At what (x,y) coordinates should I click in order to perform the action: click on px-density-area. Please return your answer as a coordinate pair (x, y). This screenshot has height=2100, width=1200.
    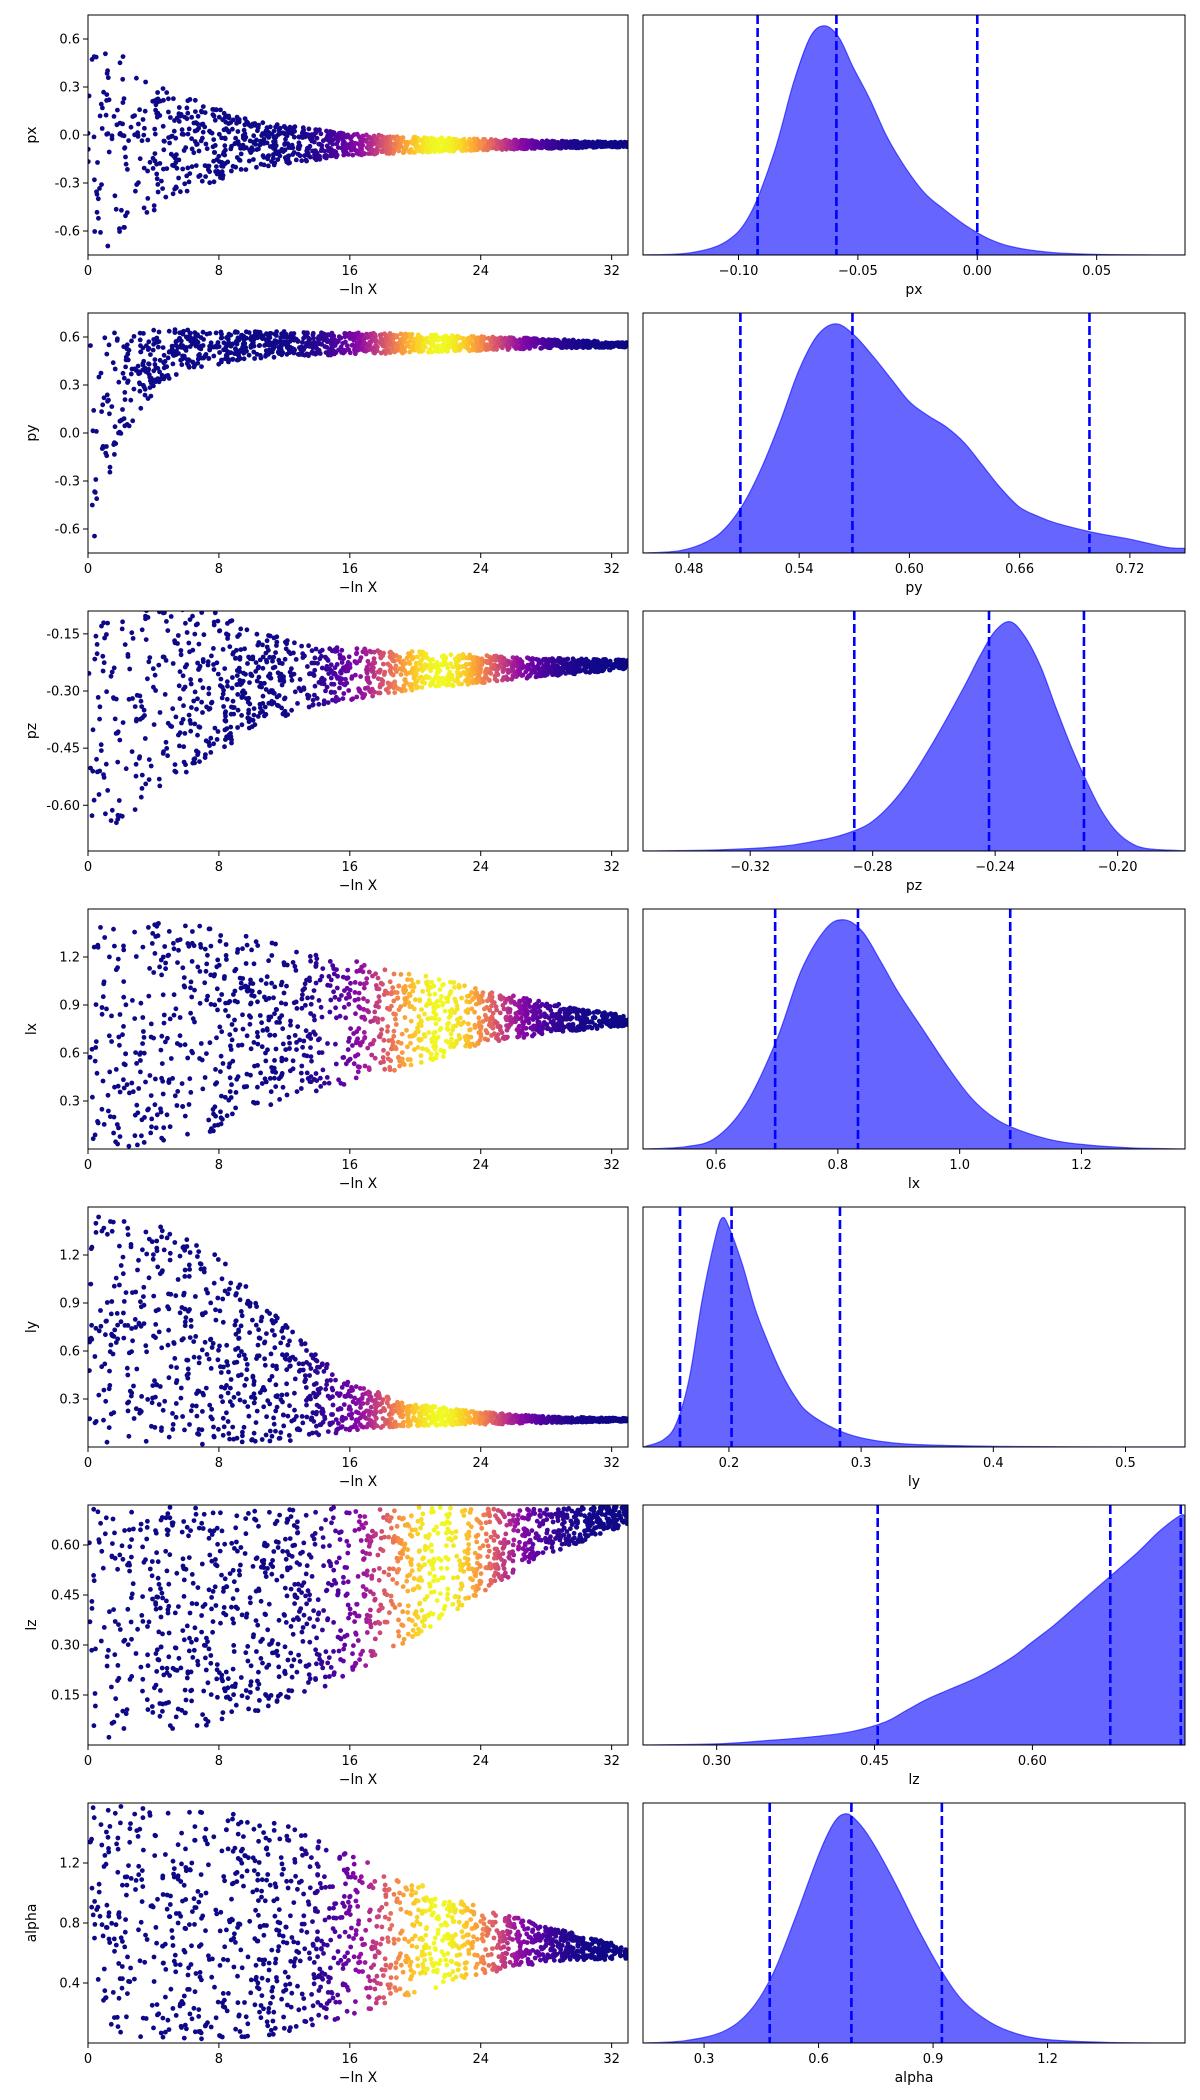
    Looking at the image, I should click on (914, 140).